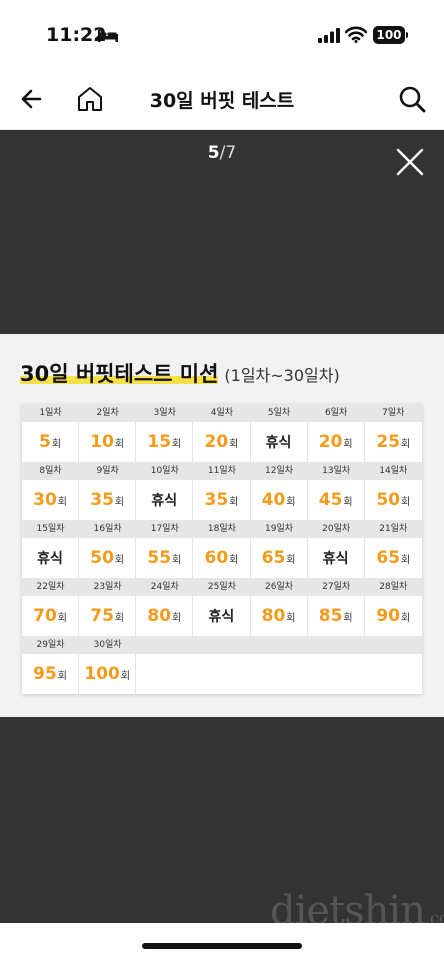  Describe the element at coordinates (393, 587) in the screenshot. I see `day-label: 28일차` at that location.